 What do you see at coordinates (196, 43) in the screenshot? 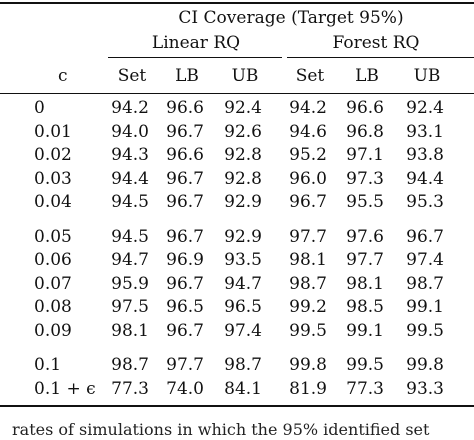
I see `subheader-linear-rq: Linear RQ` at bounding box center [196, 43].